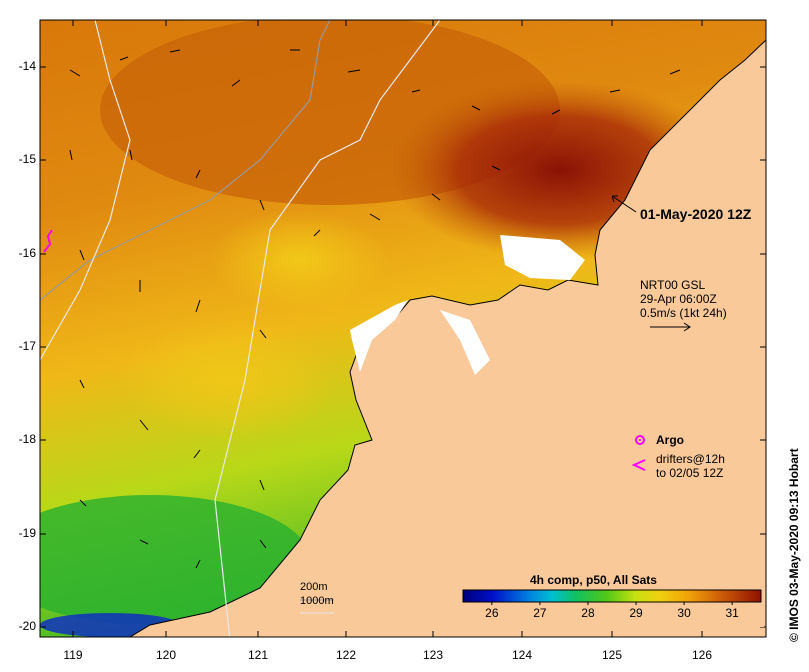 This screenshot has height=672, width=809. What do you see at coordinates (612, 596) in the screenshot?
I see `colorbar` at bounding box center [612, 596].